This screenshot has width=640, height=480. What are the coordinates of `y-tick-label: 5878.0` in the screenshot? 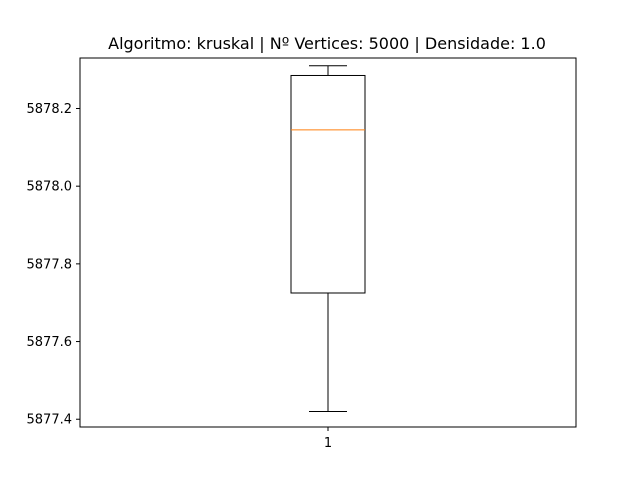 It's located at (50, 187).